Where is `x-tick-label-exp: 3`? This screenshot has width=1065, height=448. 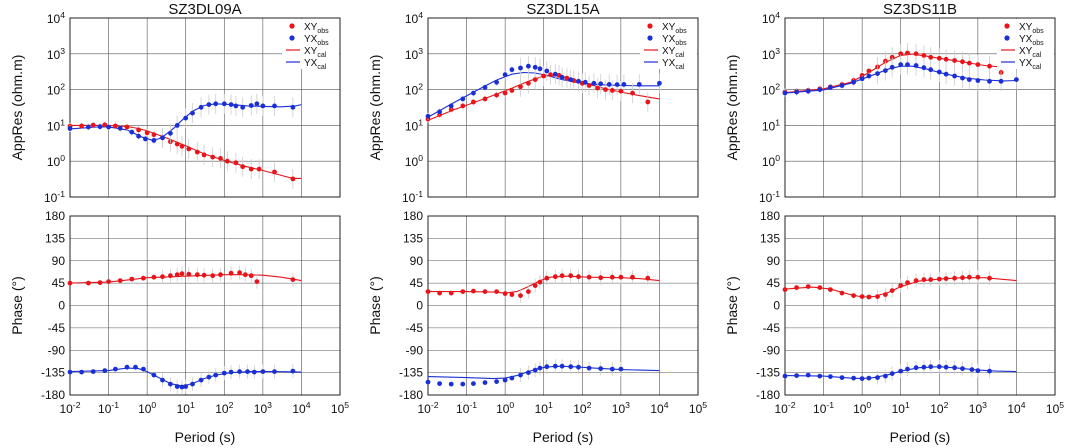 x-tick-label-exp: 3 is located at coordinates (269, 405).